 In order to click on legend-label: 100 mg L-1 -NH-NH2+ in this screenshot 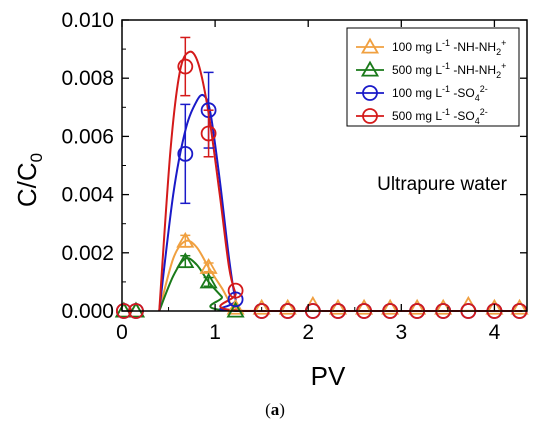, I will do `click(449, 47)`.